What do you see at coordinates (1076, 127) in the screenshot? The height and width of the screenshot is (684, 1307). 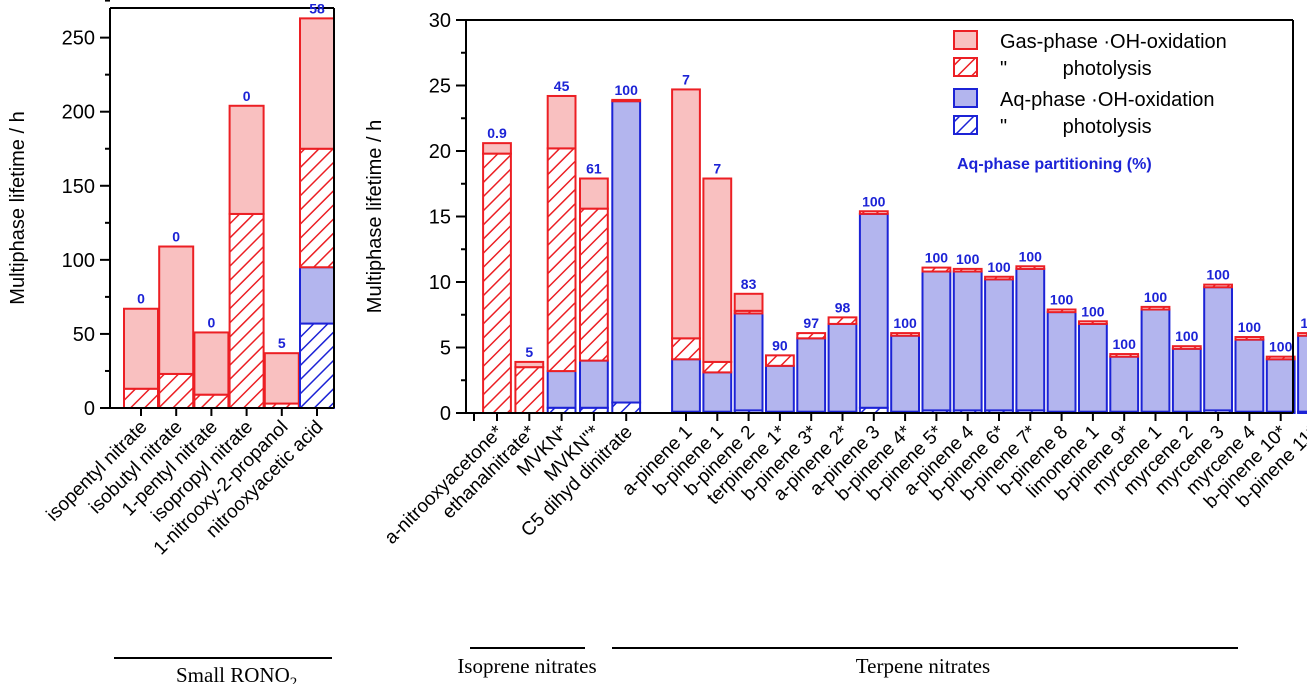 I see `legend-label: " photolysis` at bounding box center [1076, 127].